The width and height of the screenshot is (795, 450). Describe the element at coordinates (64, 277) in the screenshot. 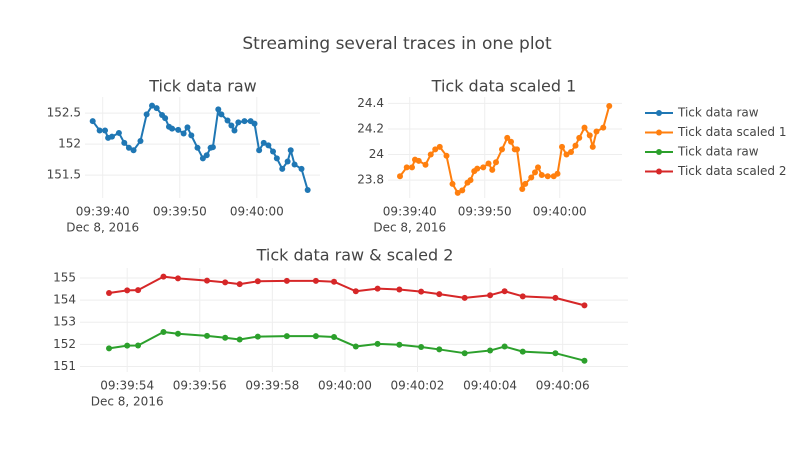

I see `y-tick-label: 155` at that location.